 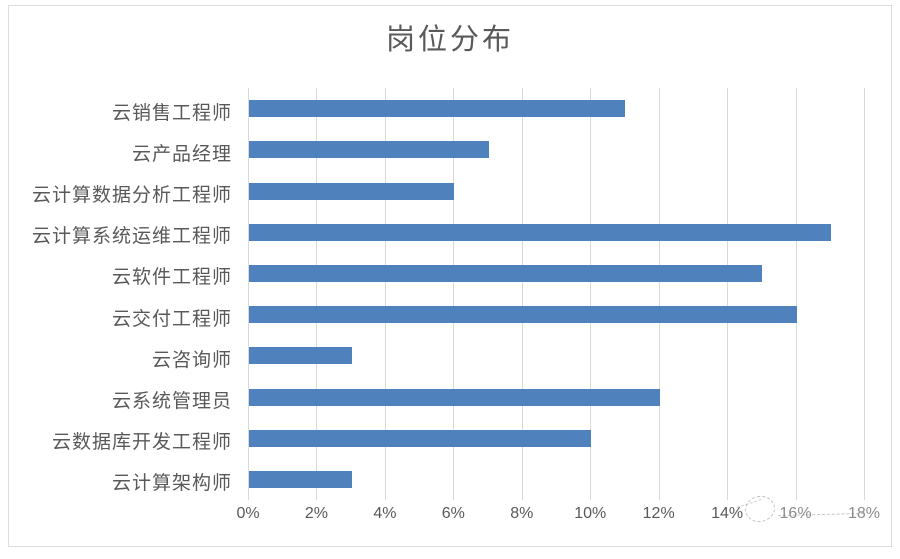 What do you see at coordinates (171, 484) in the screenshot?
I see `y-category-label: 云计算架构师` at bounding box center [171, 484].